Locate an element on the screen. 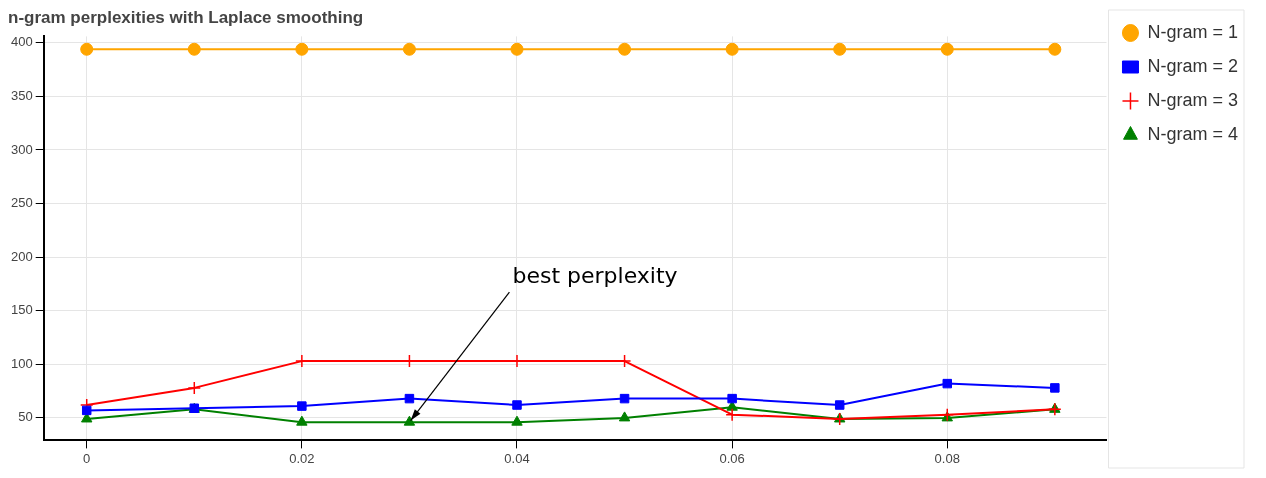 The height and width of the screenshot is (478, 1266). legend-label: N-gram = 2 is located at coordinates (1192, 65).